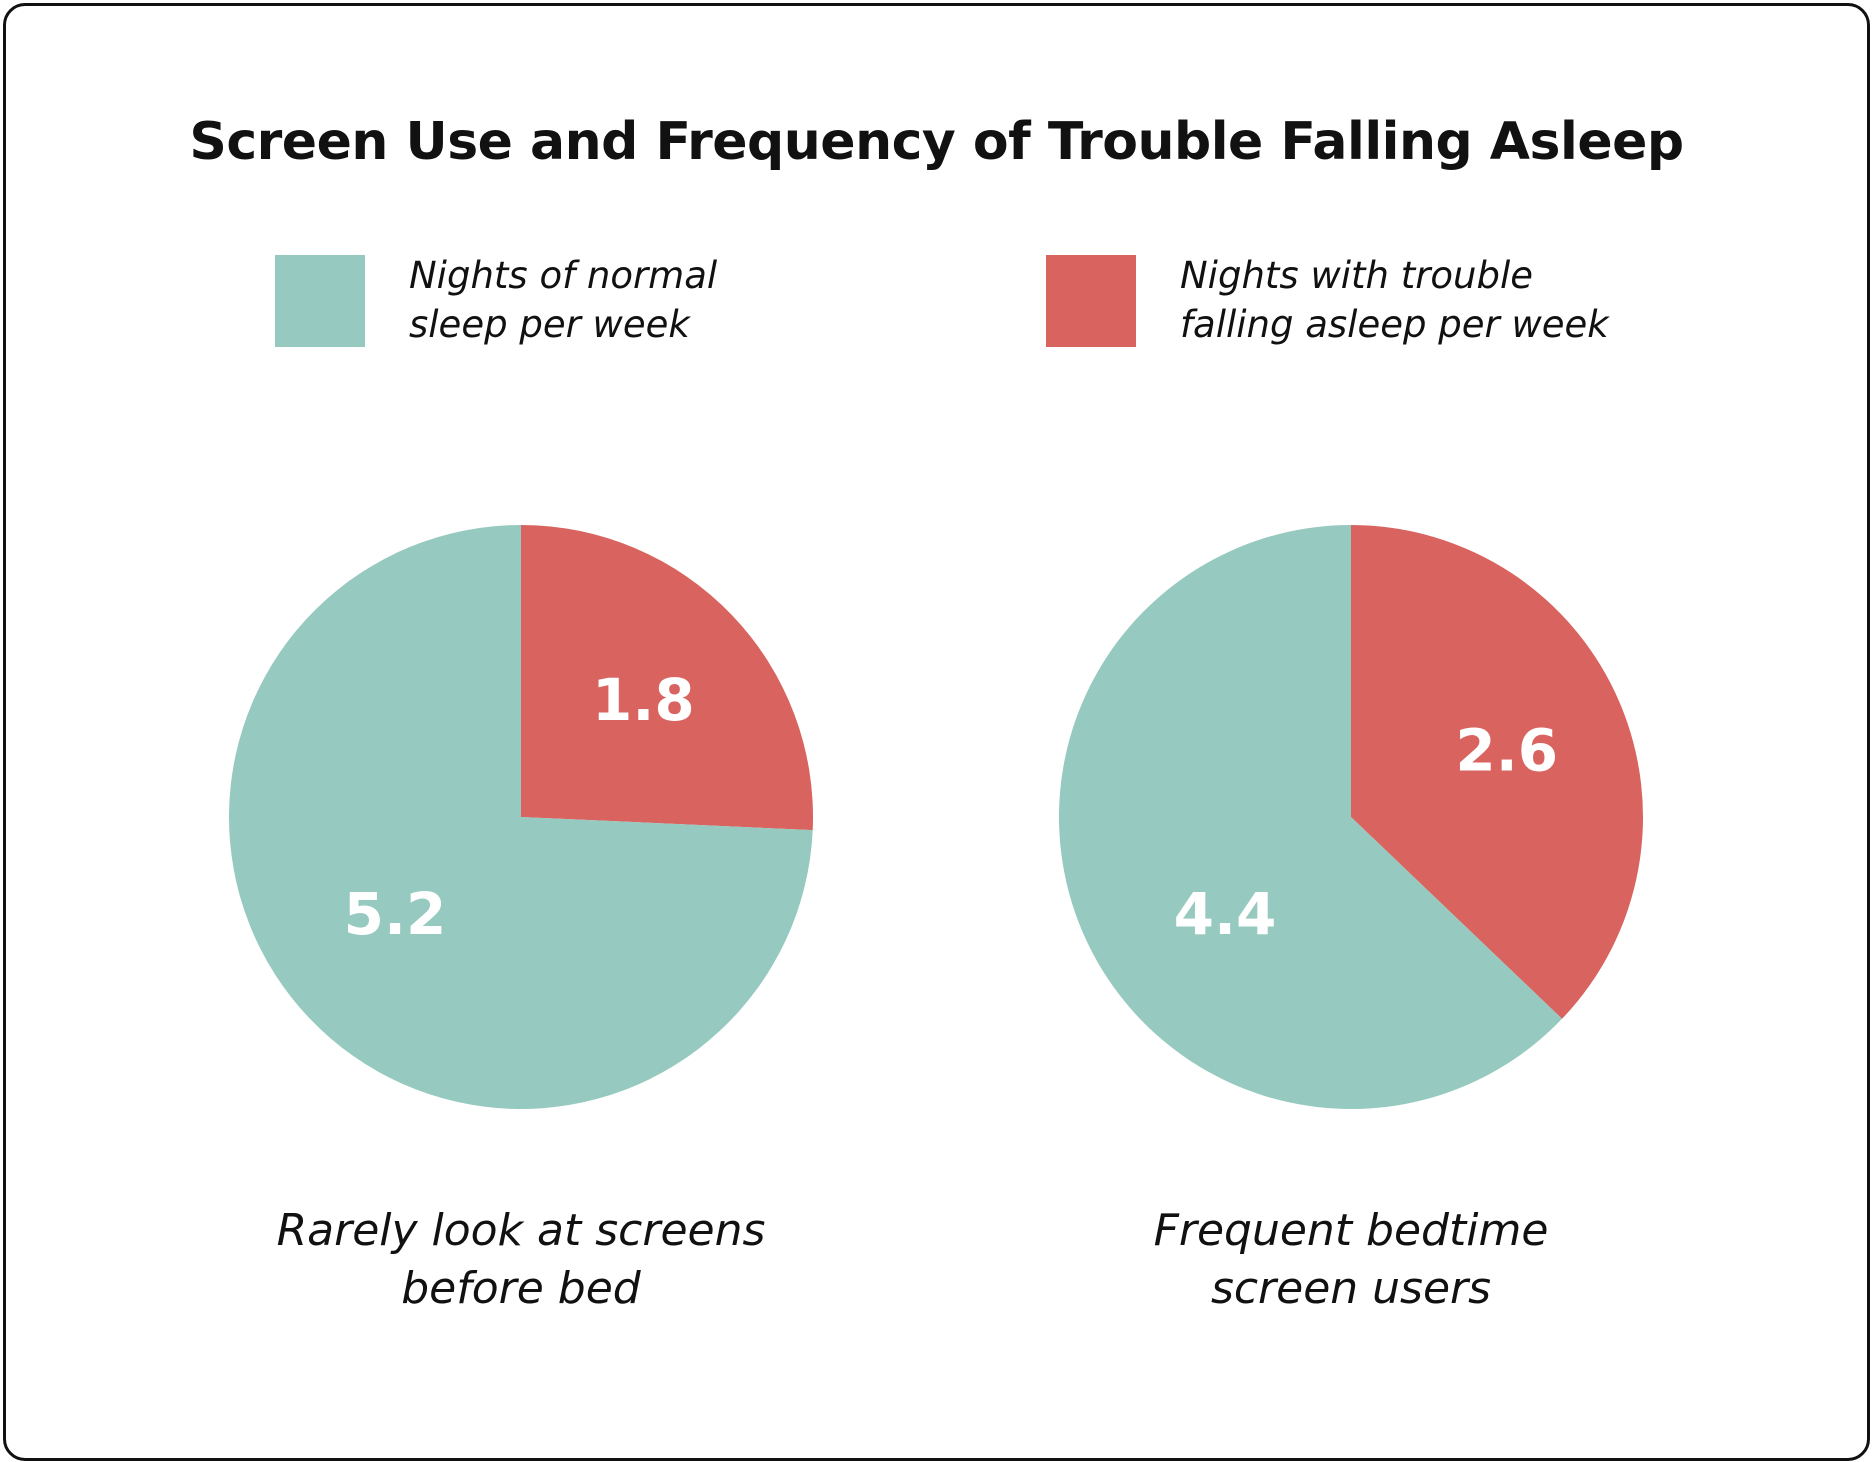  I want to click on pie-slice-frequent-trouble, so click(1497, 772).